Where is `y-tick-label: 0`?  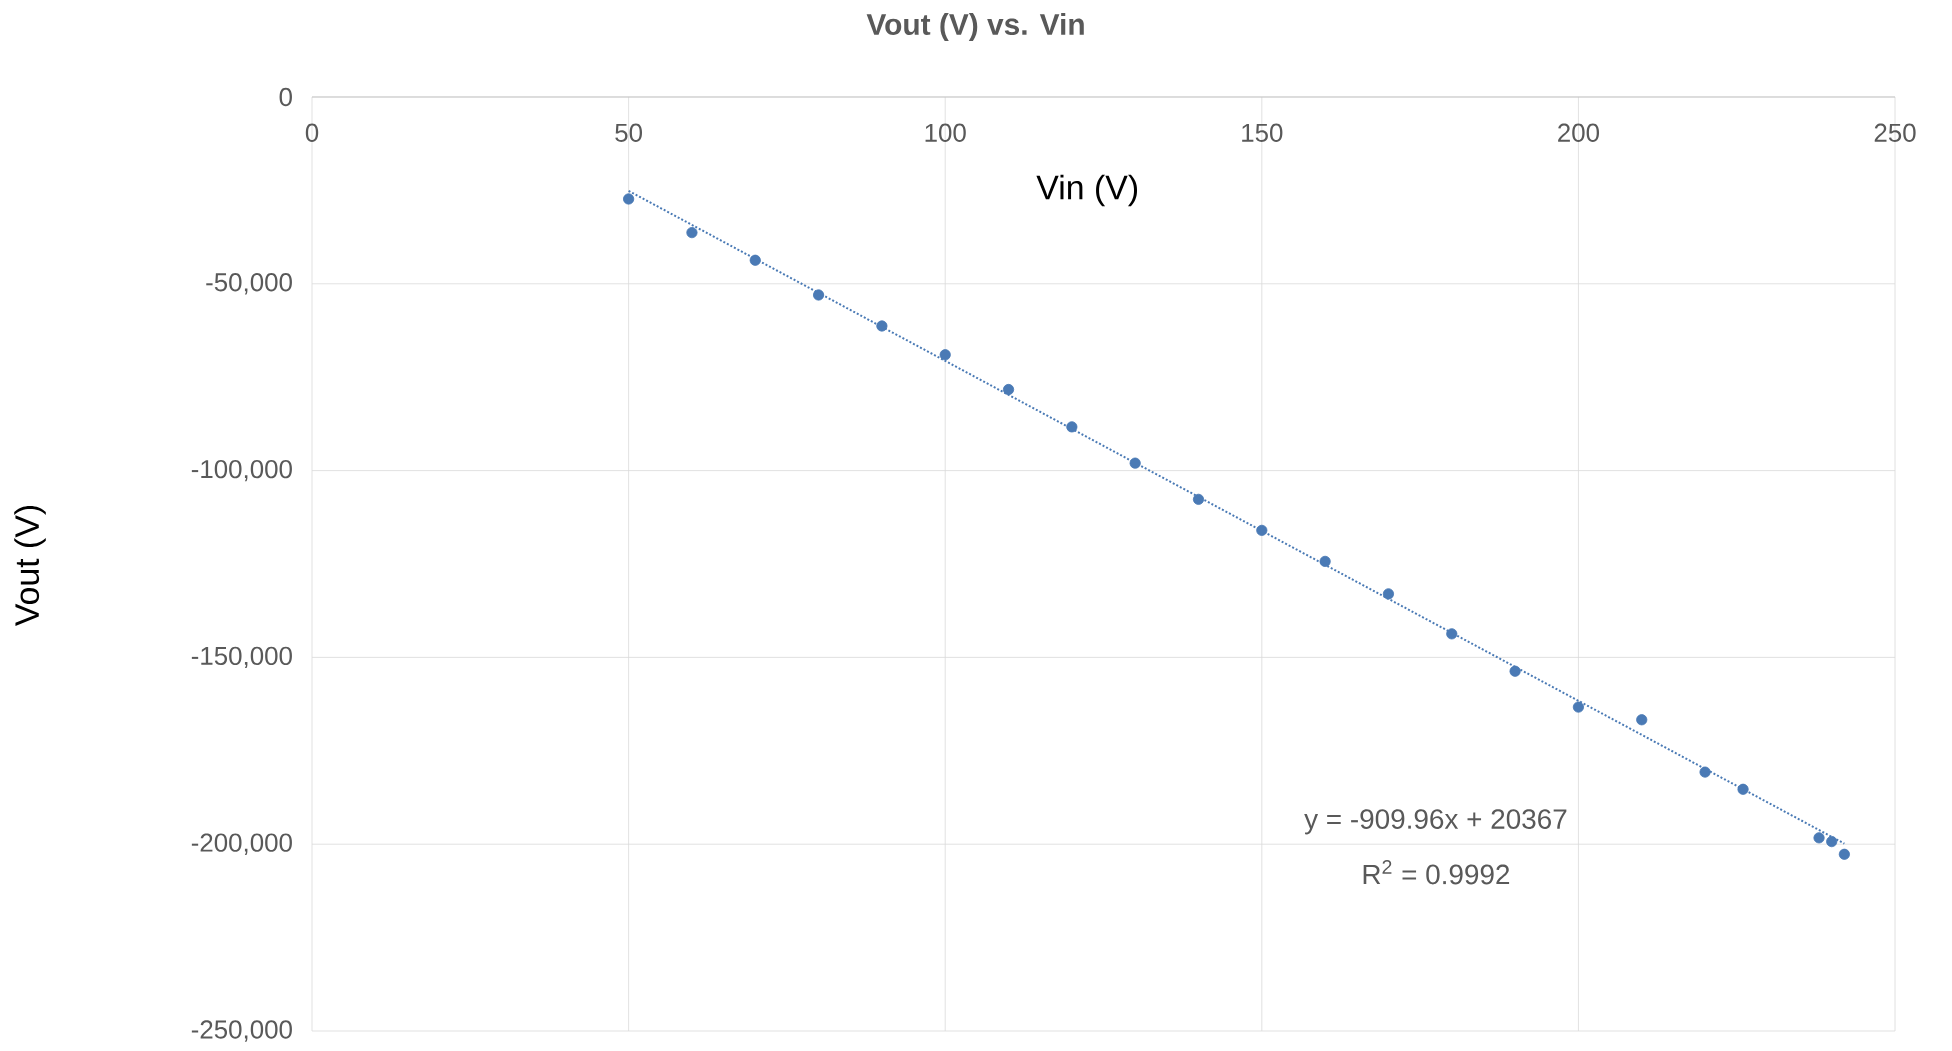 y-tick-label: 0 is located at coordinates (285, 97).